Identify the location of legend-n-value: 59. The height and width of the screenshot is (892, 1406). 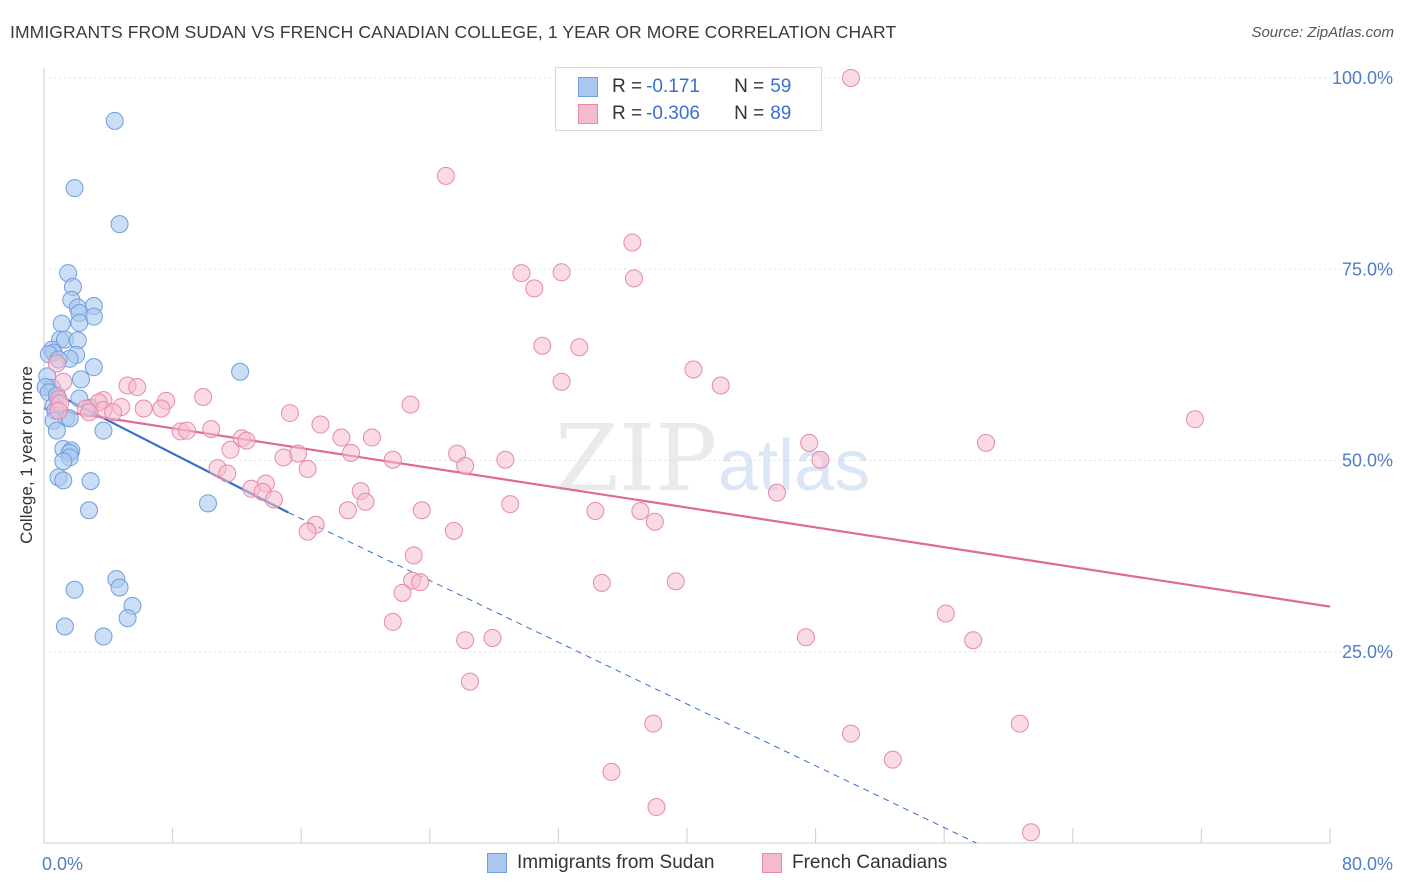
(781, 86).